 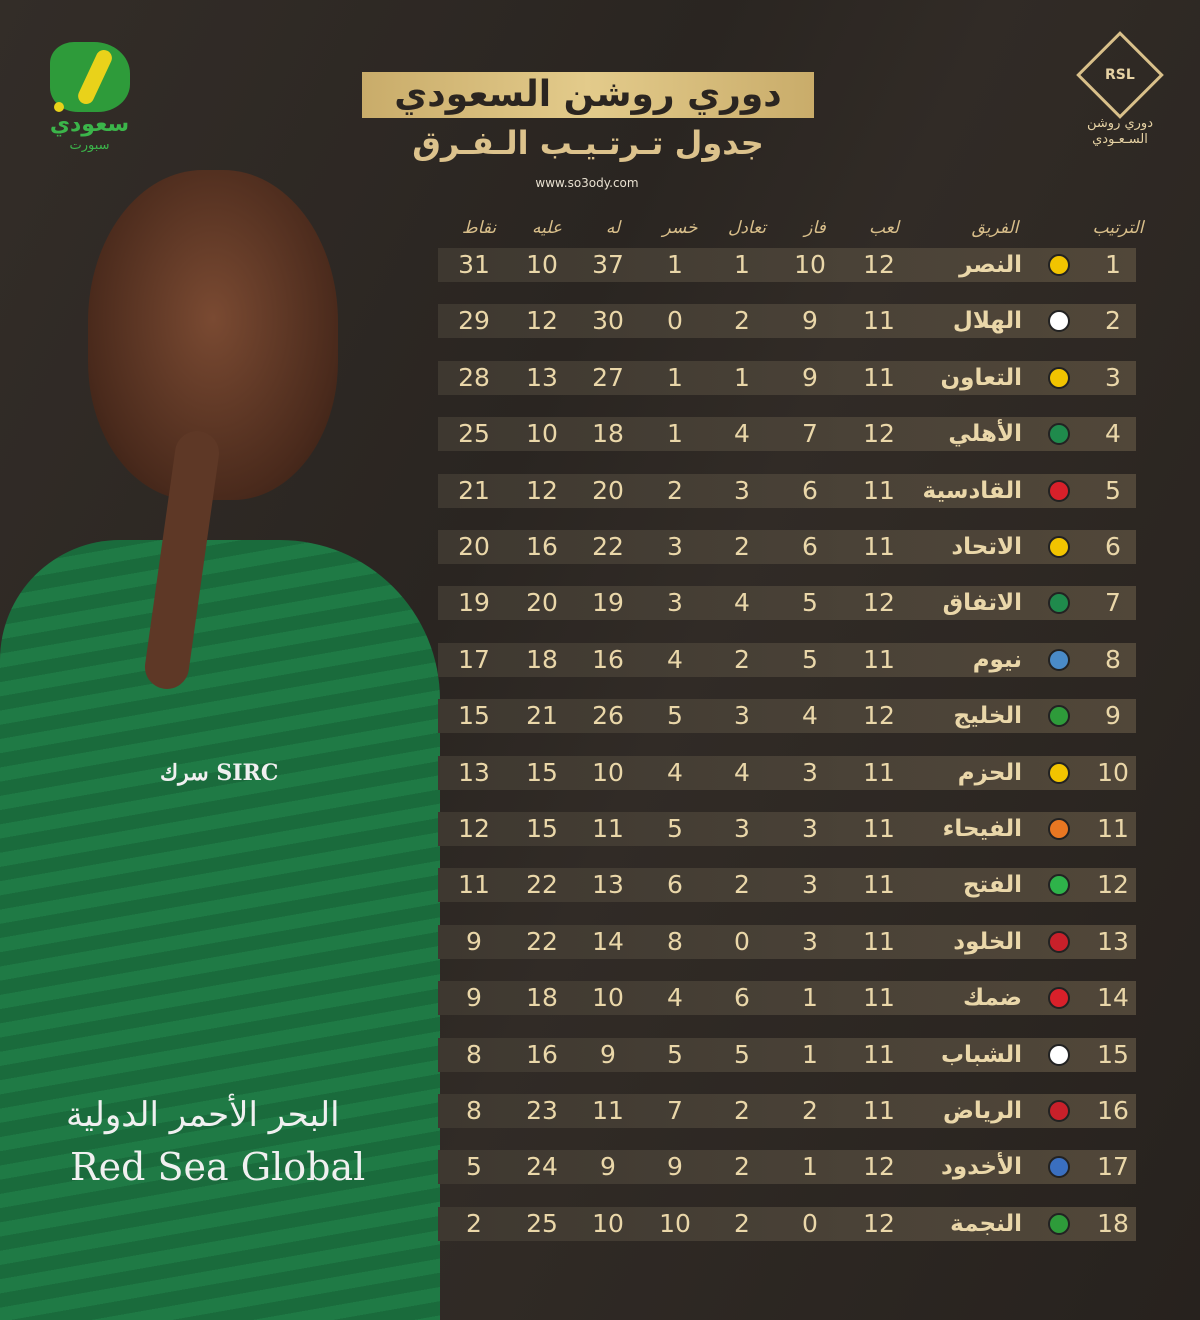 I want to click on cell-gf: 10, so click(x=608, y=998).